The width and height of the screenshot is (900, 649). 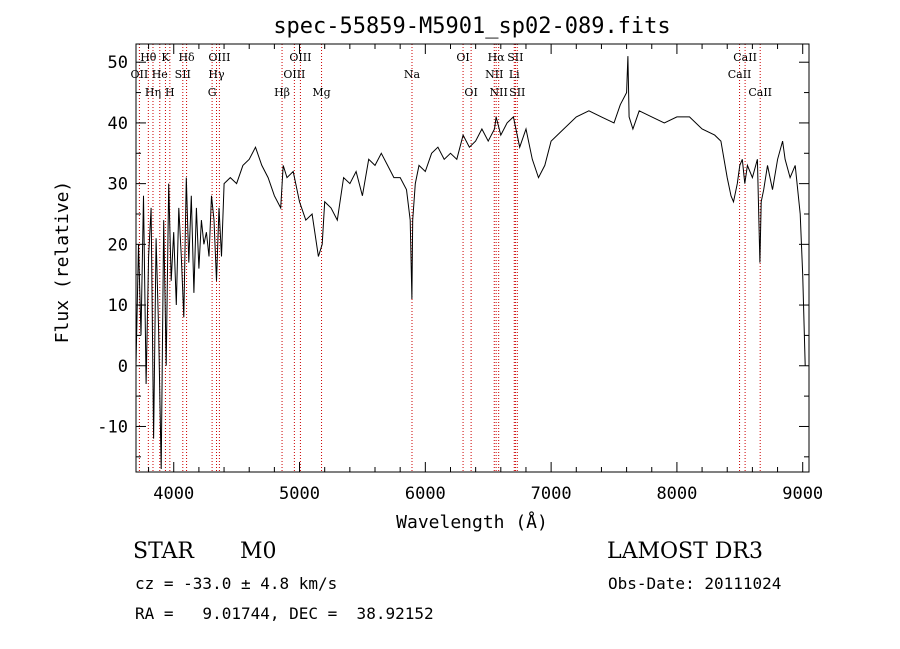 What do you see at coordinates (551, 494) in the screenshot?
I see `x-tick-label: 7000` at bounding box center [551, 494].